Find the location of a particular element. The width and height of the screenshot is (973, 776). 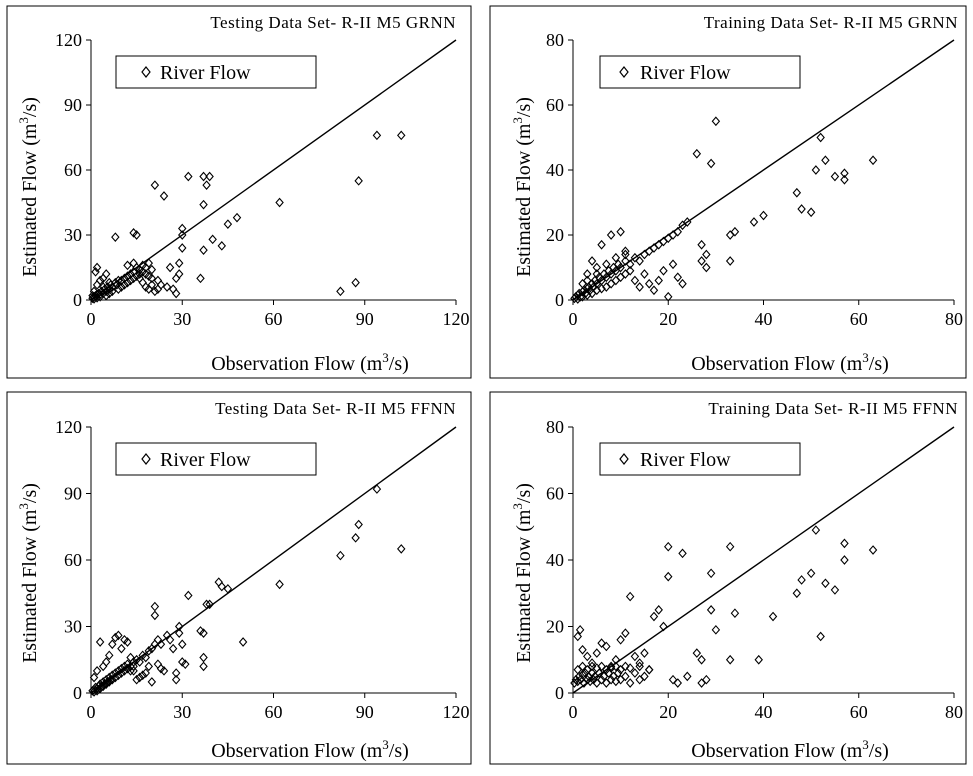

x-axis-label-tail: /s) is located at coordinates (879, 751).